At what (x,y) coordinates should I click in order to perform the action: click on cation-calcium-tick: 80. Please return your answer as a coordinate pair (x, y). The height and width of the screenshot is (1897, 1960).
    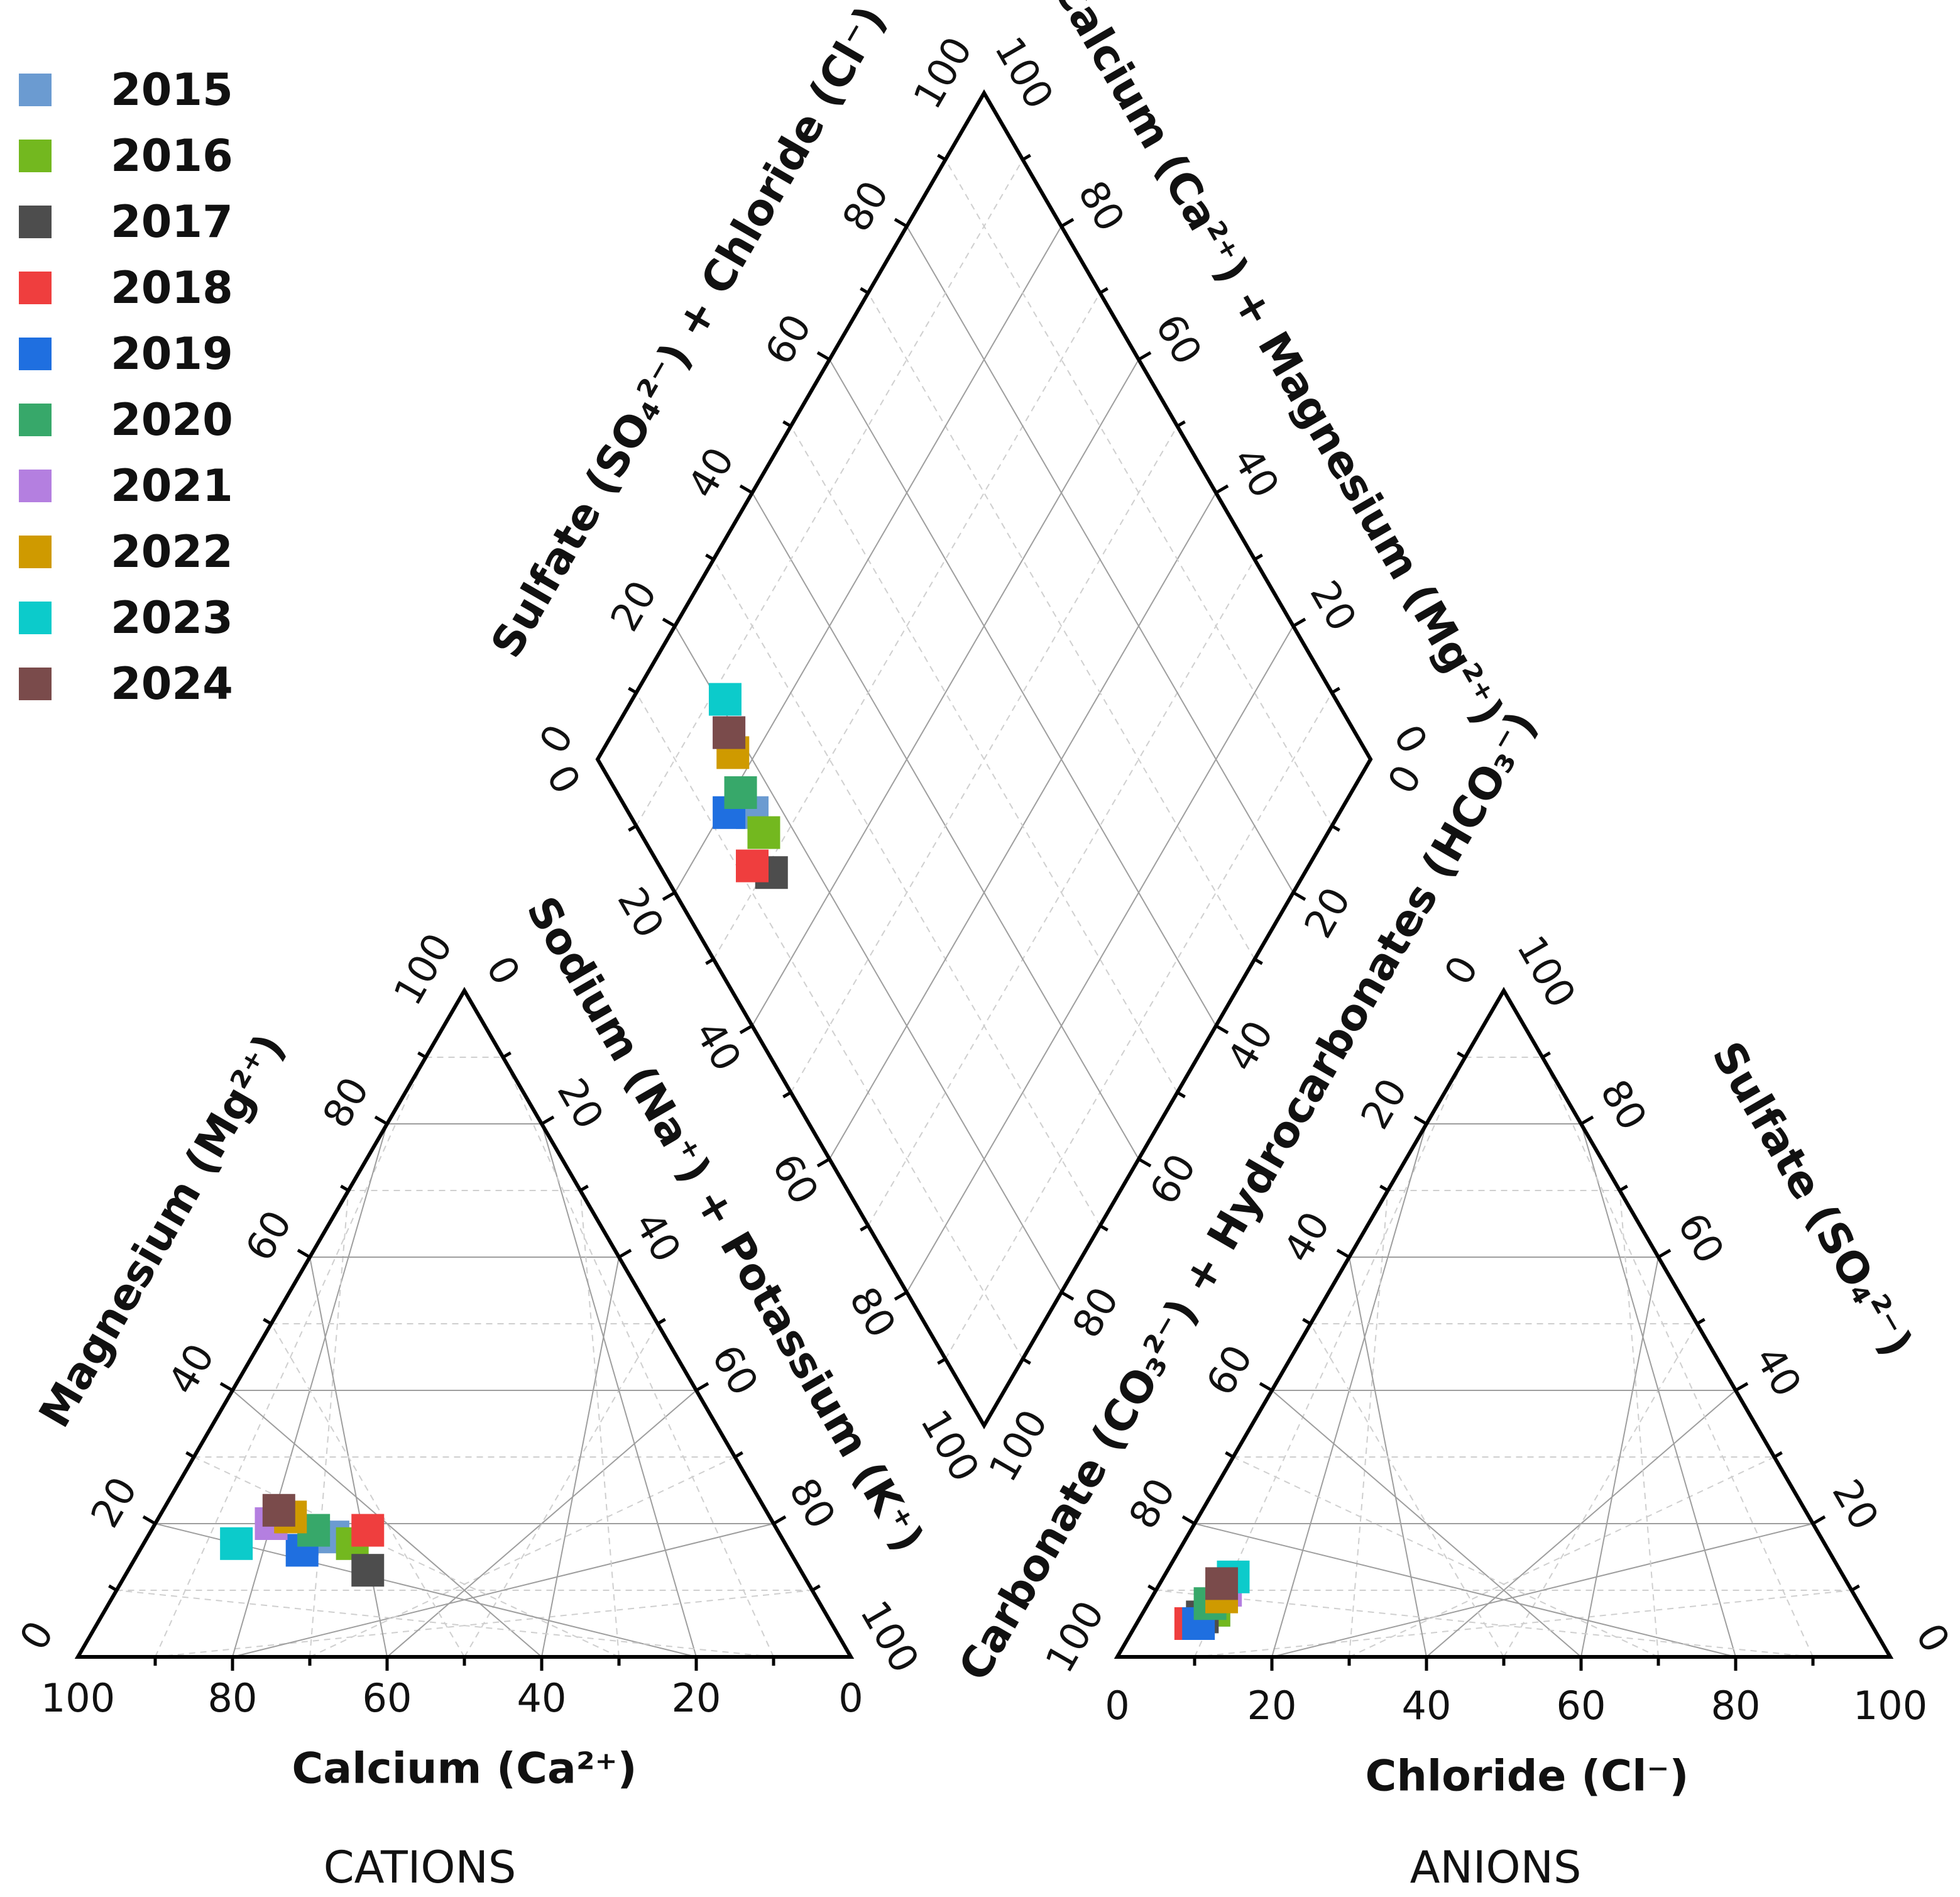
    Looking at the image, I should click on (233, 1698).